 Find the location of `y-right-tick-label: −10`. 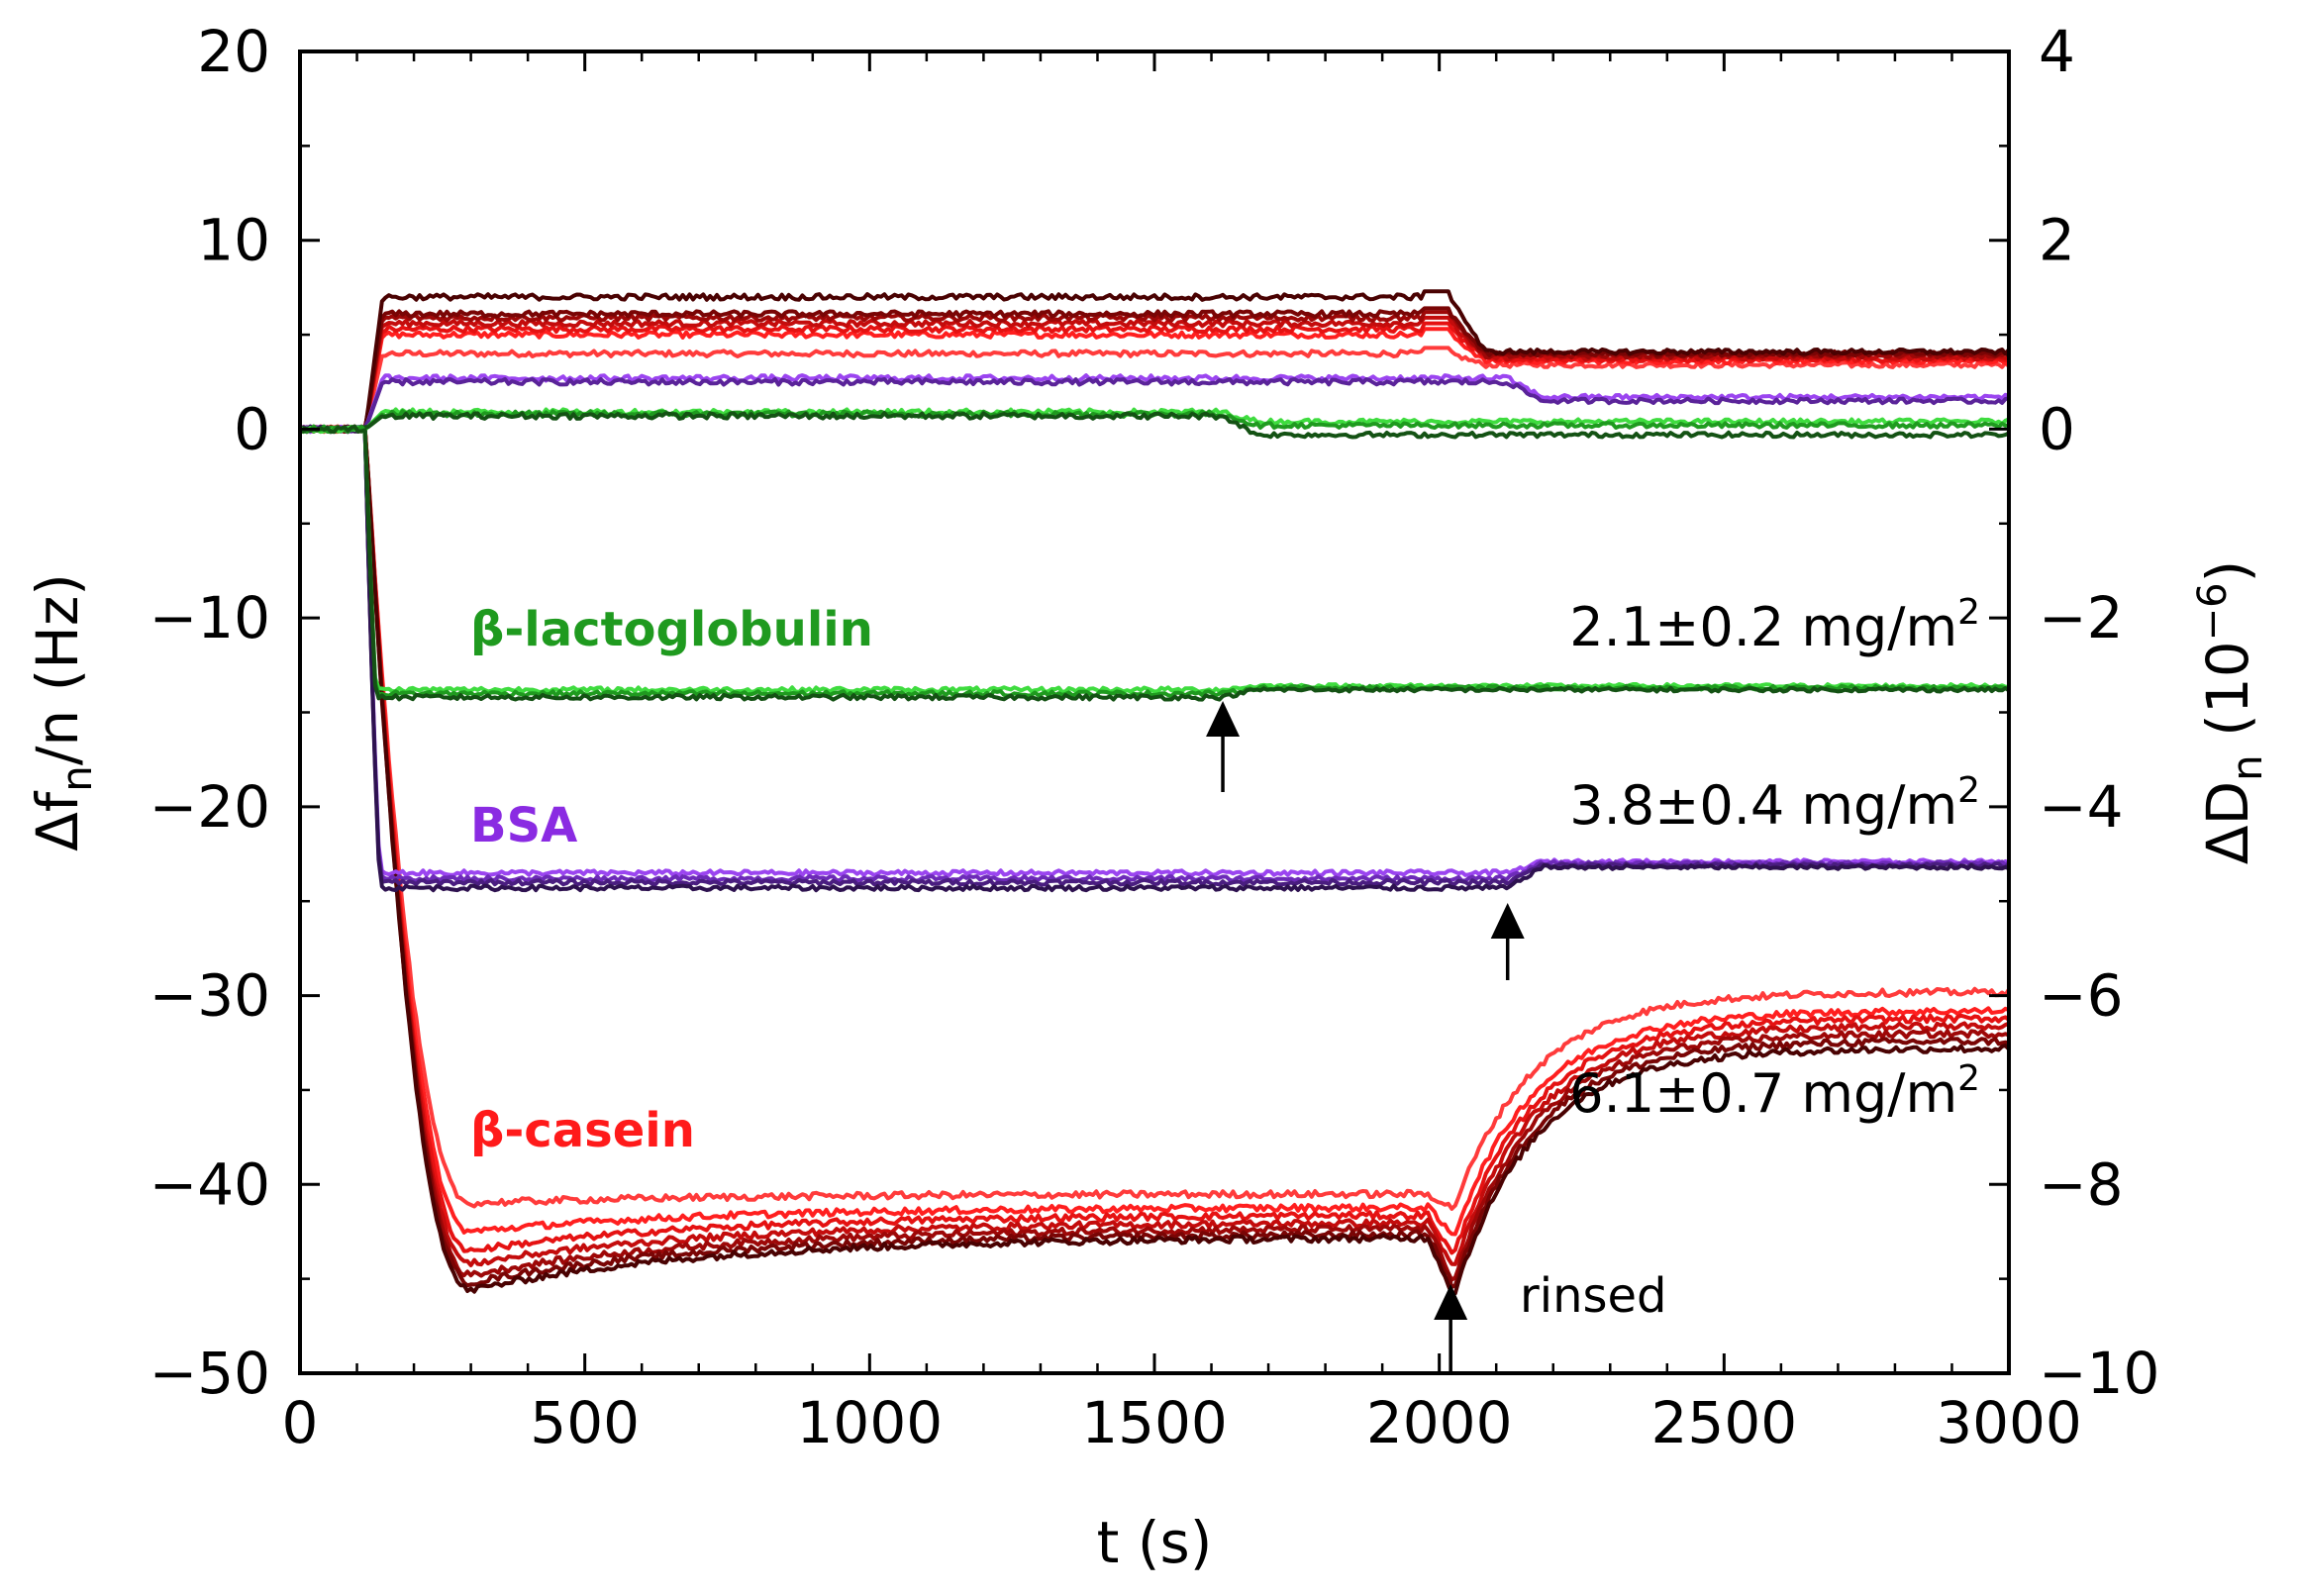

y-right-tick-label: −10 is located at coordinates (2099, 1373).